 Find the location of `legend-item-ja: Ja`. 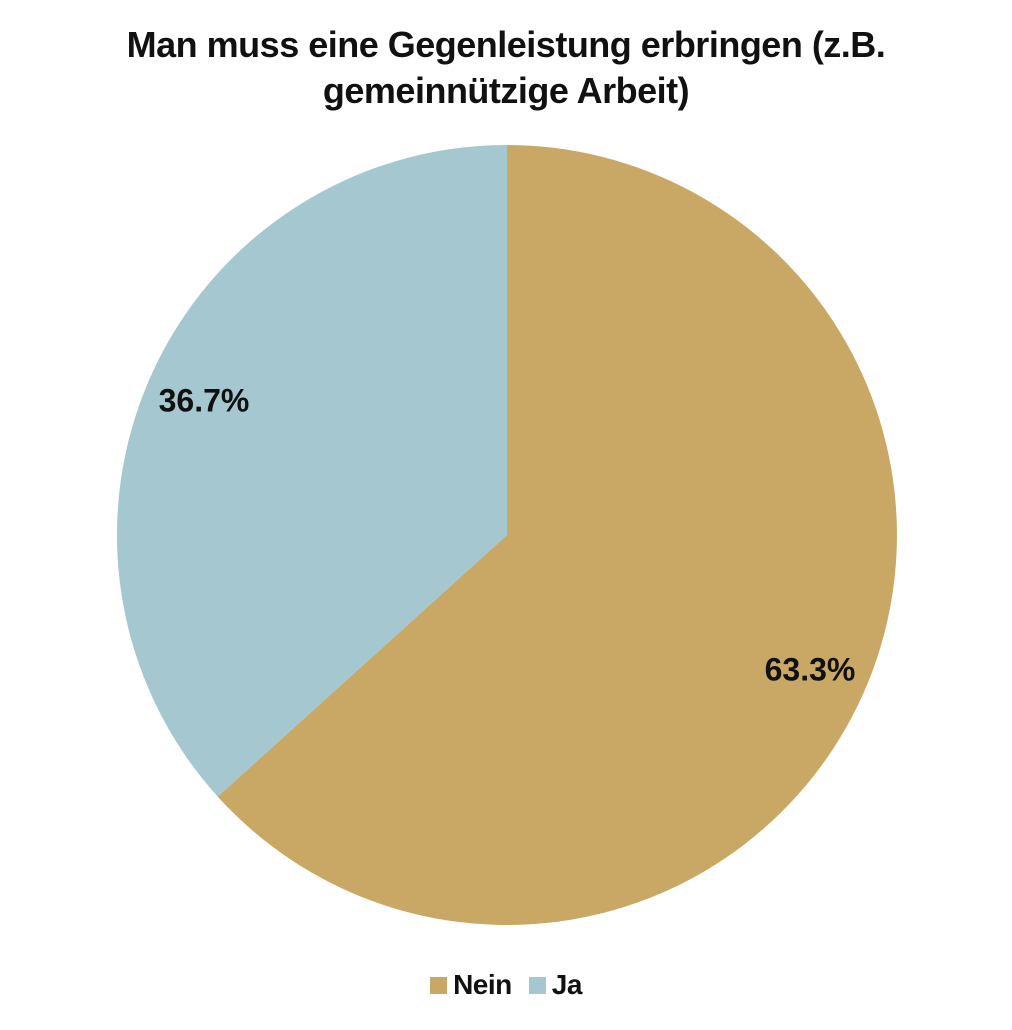

legend-item-ja: Ja is located at coordinates (555, 985).